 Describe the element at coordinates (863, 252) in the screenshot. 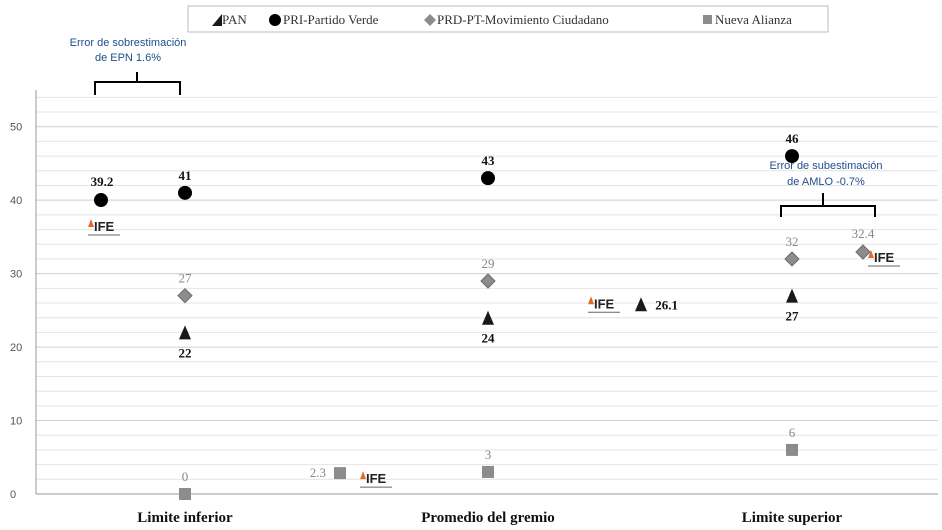

I see `official-prd-point` at that location.